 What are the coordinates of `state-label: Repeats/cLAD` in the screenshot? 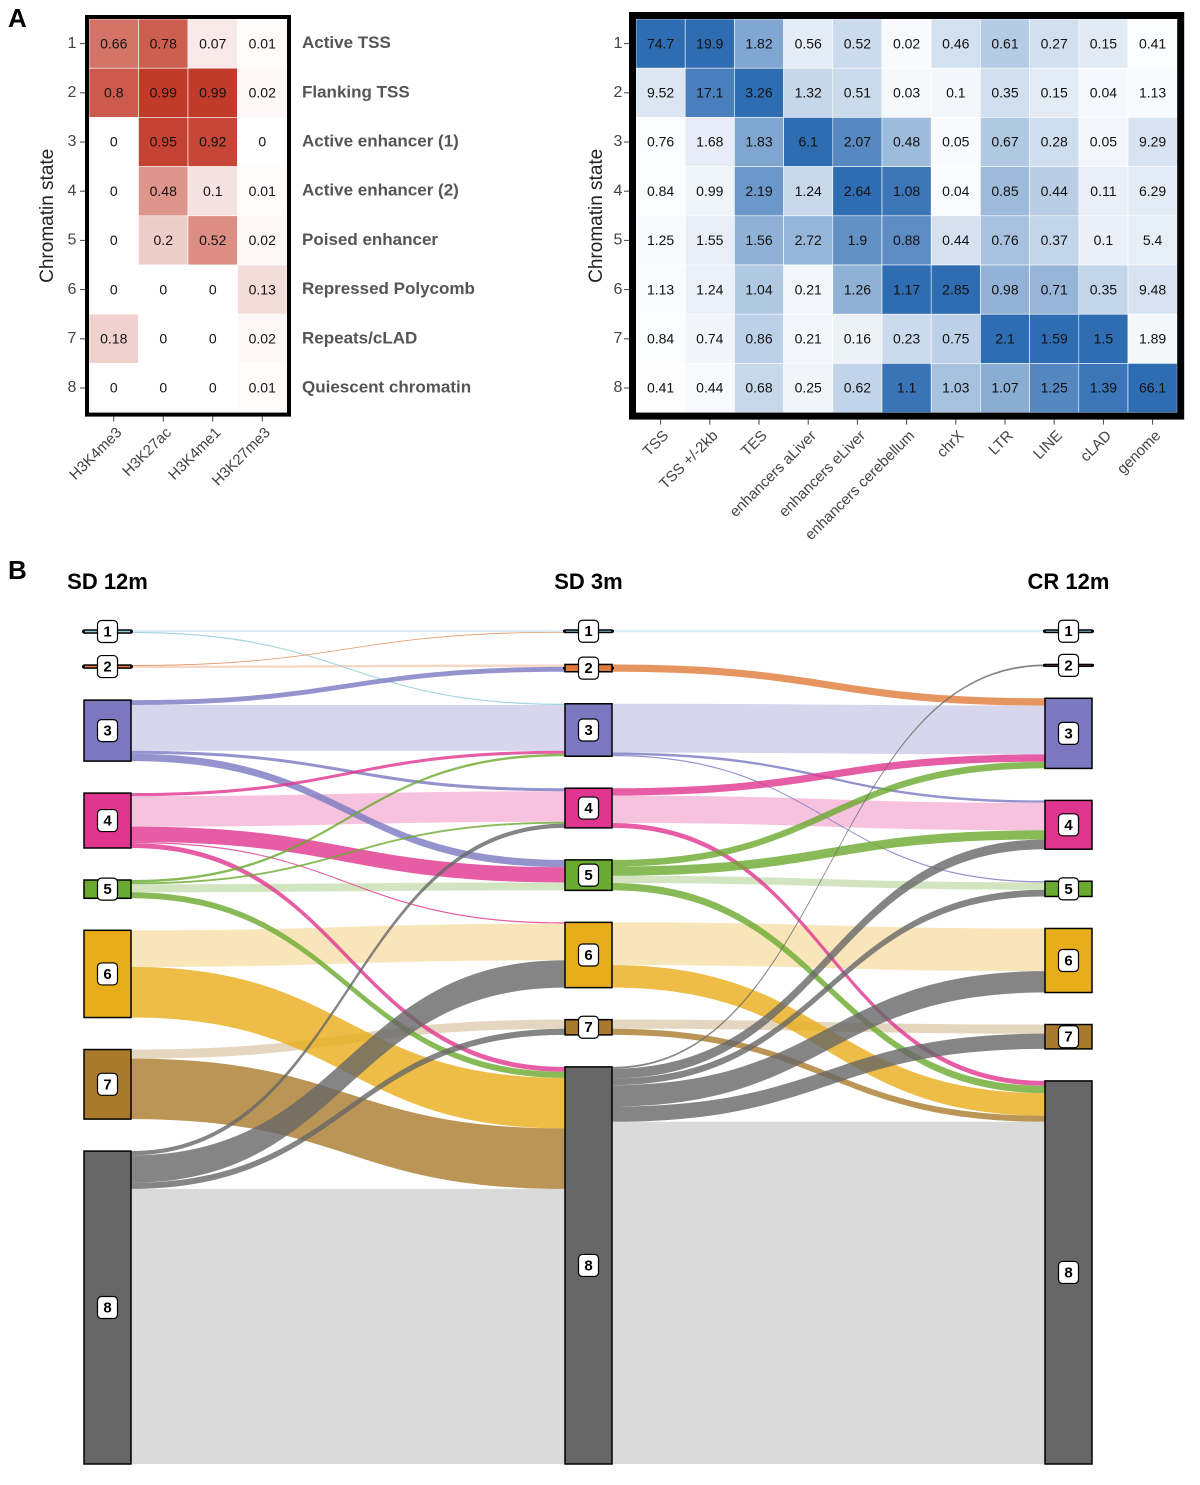 It's located at (359, 337).